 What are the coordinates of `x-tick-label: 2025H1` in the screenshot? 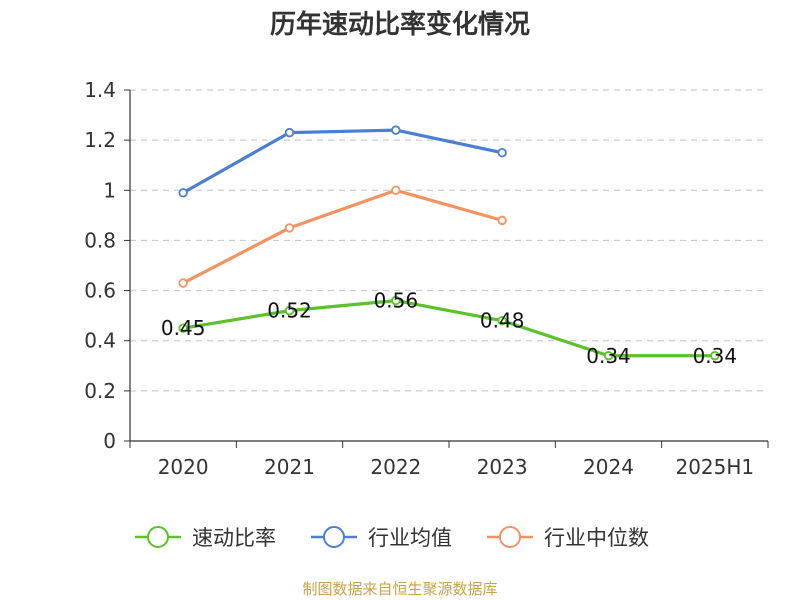 It's located at (714, 467).